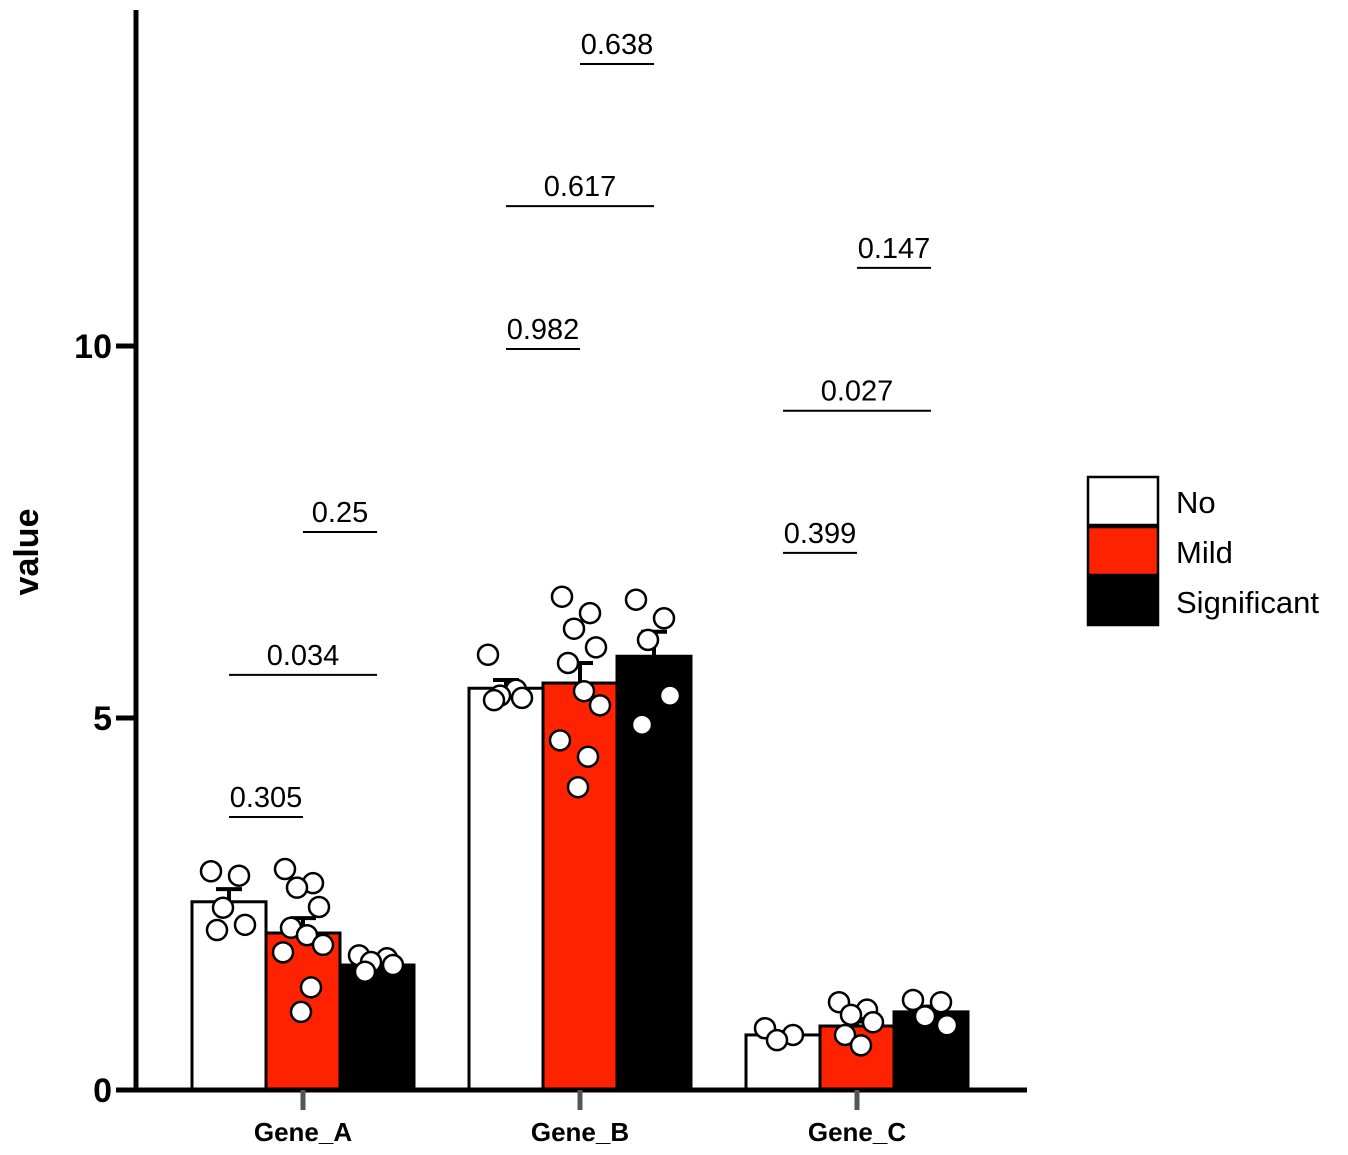 Image resolution: width=1348 pixels, height=1155 pixels. Describe the element at coordinates (303, 1132) in the screenshot. I see `x-tick-label: Gene_A` at that location.